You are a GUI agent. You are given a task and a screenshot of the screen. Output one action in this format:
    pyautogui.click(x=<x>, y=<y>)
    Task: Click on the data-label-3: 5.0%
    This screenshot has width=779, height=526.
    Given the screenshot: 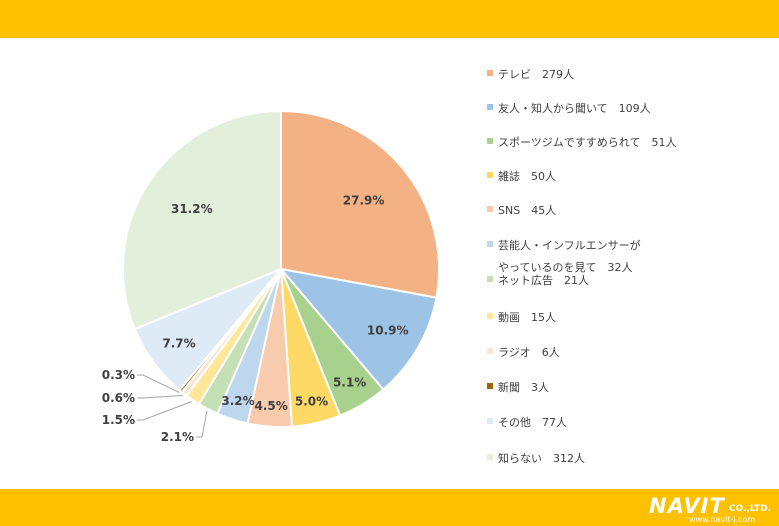 What is the action you would take?
    pyautogui.click(x=311, y=401)
    